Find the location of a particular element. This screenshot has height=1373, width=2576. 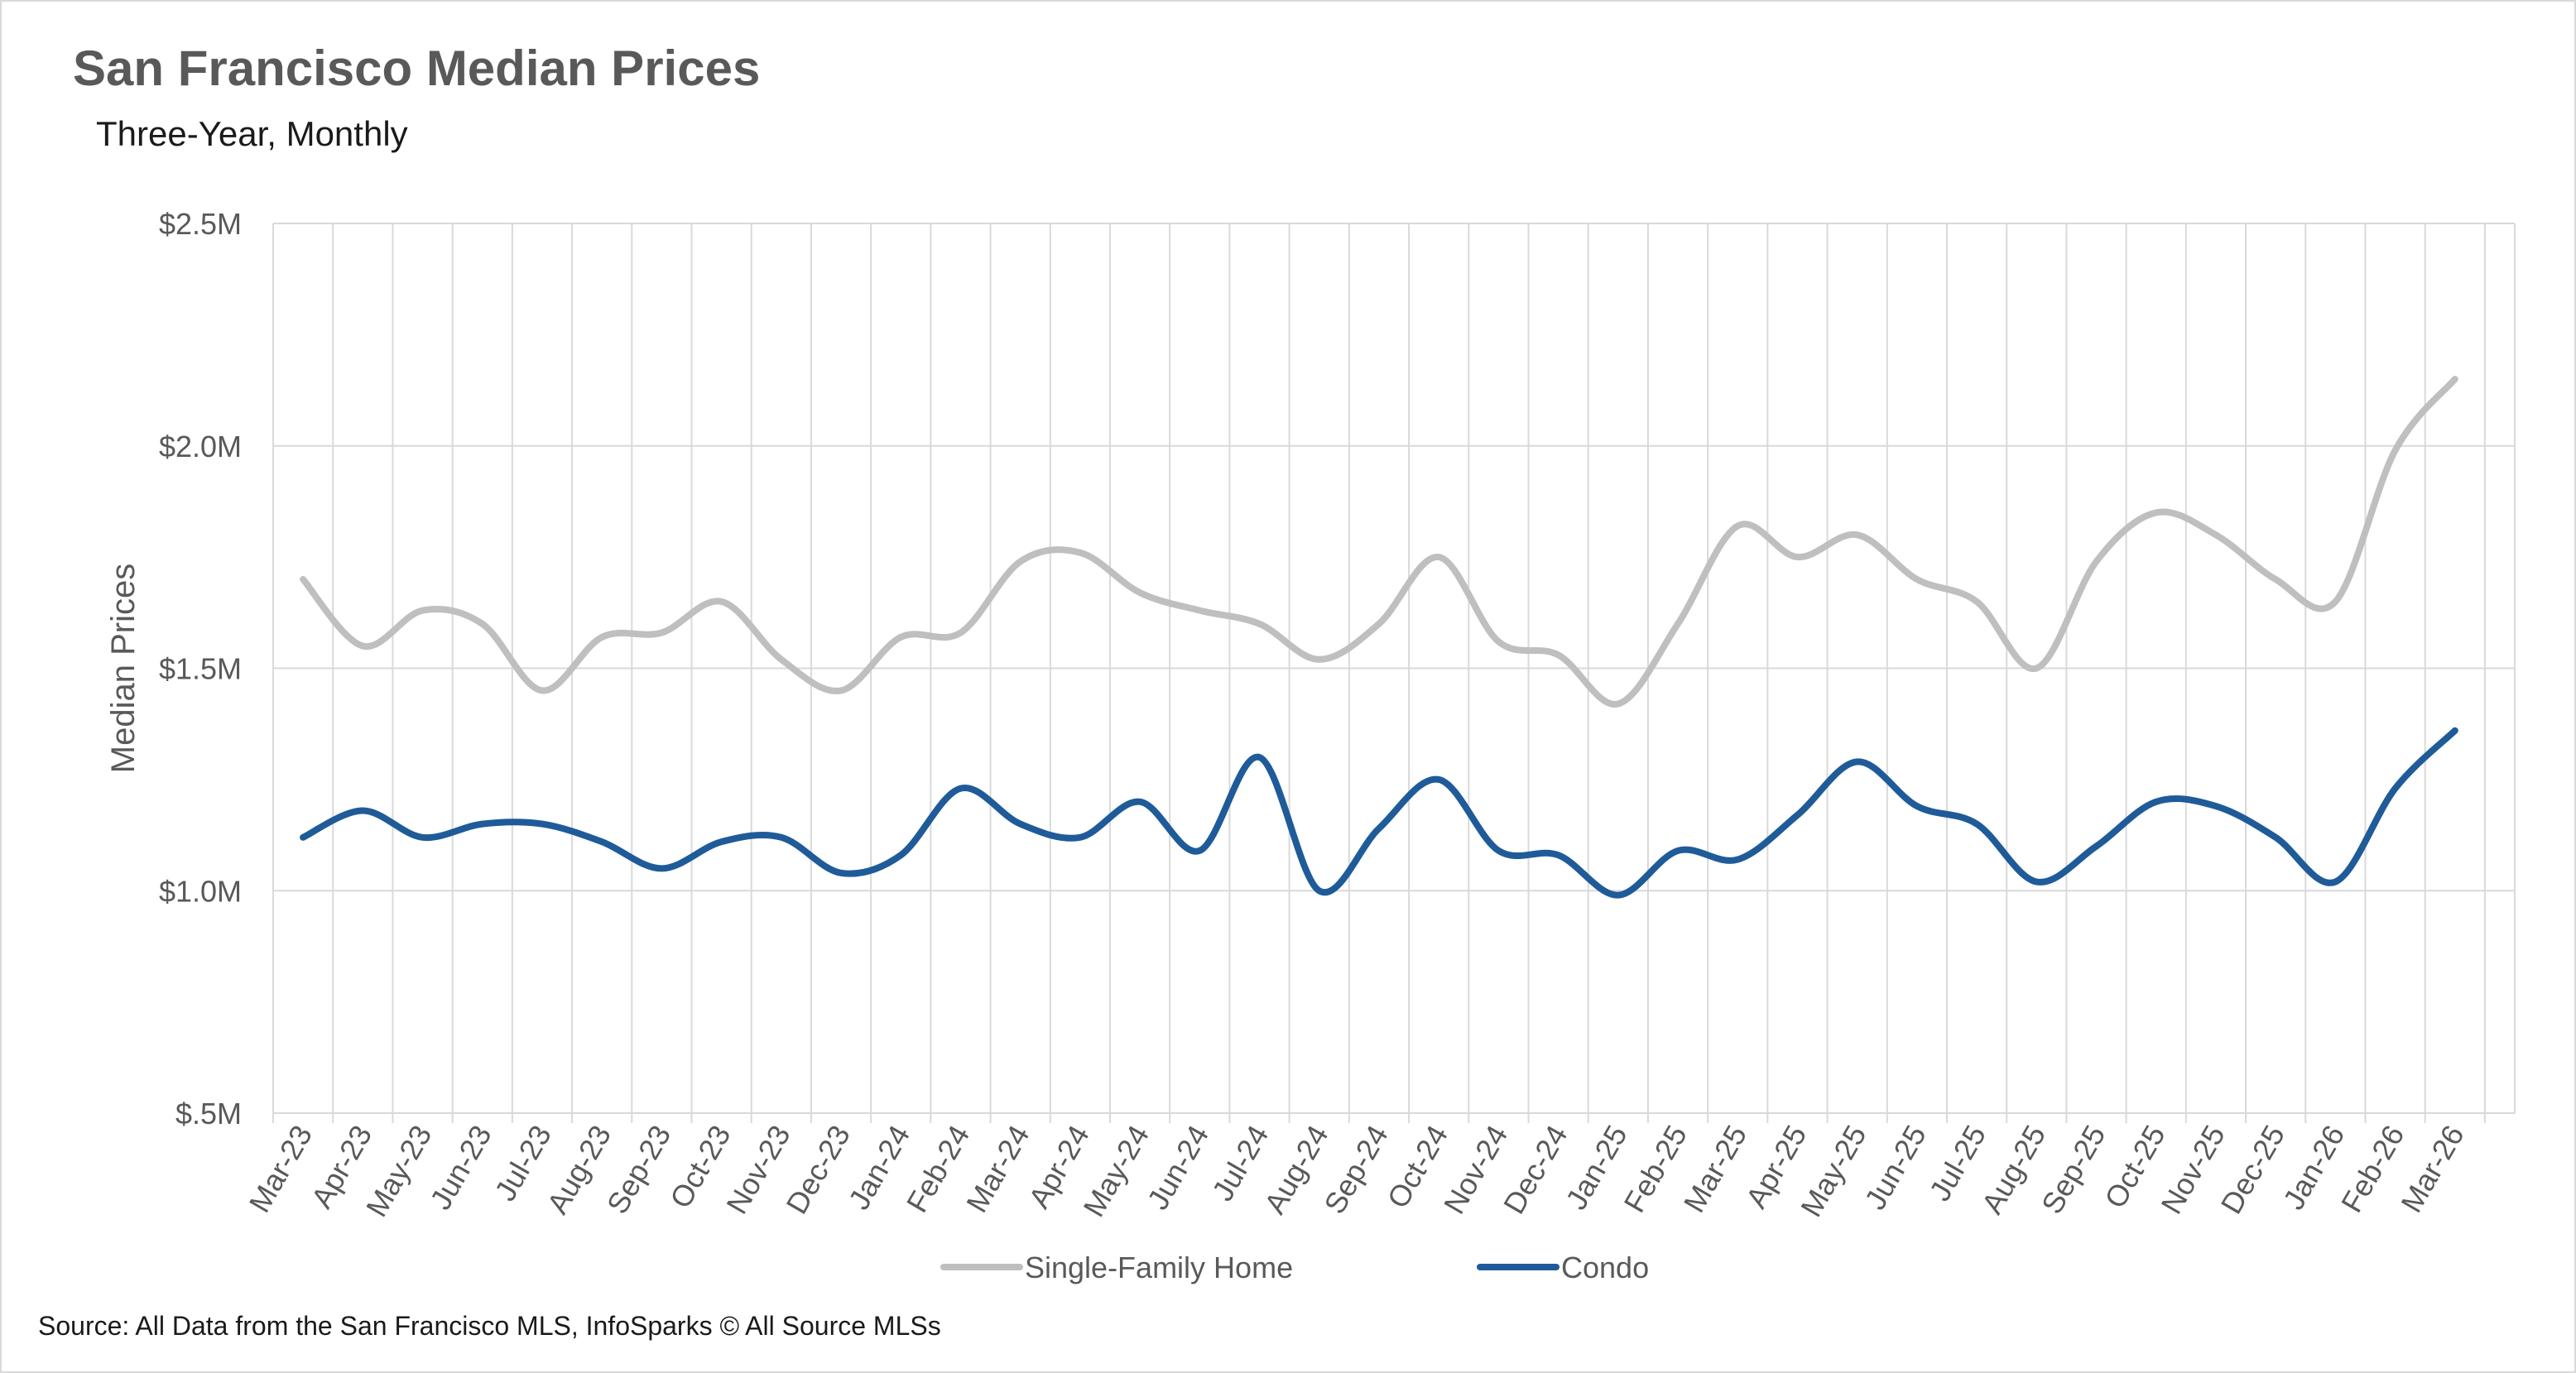

x-tick-label: Jun-23 is located at coordinates (460, 1168).